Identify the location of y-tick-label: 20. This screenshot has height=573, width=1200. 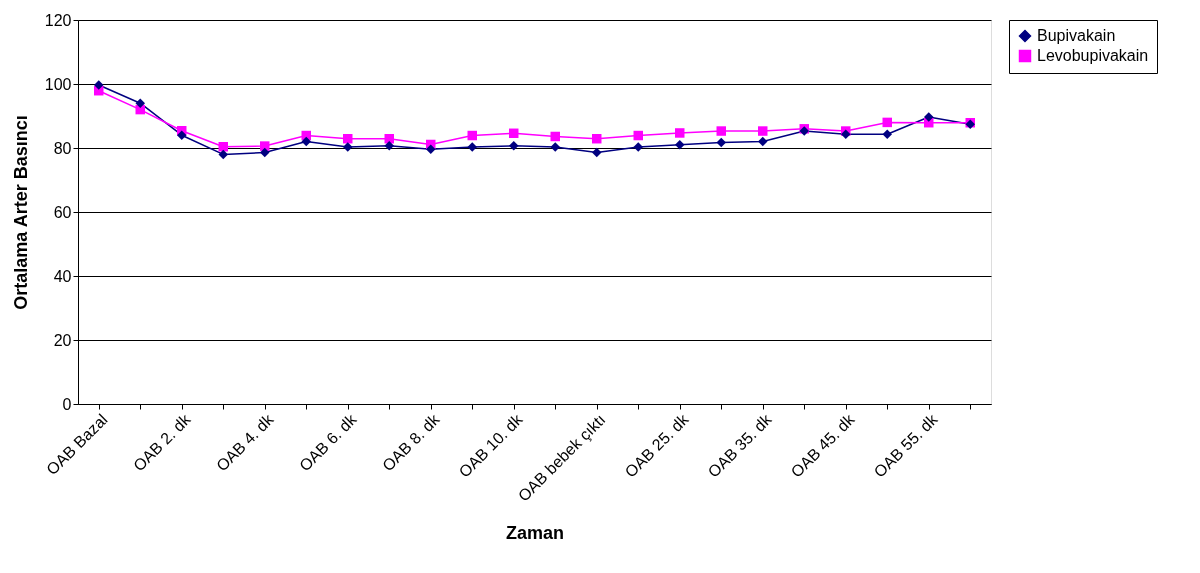
(62, 340).